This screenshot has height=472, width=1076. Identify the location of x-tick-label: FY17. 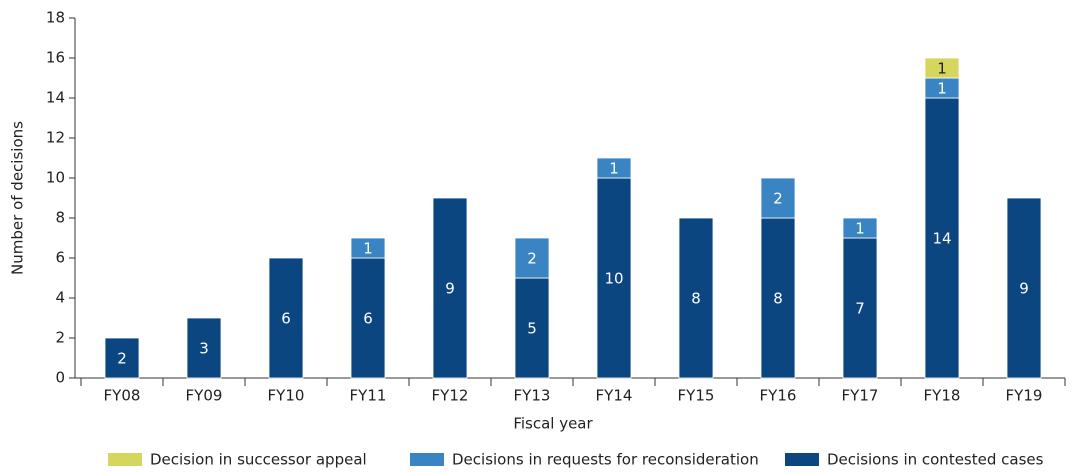
(860, 396).